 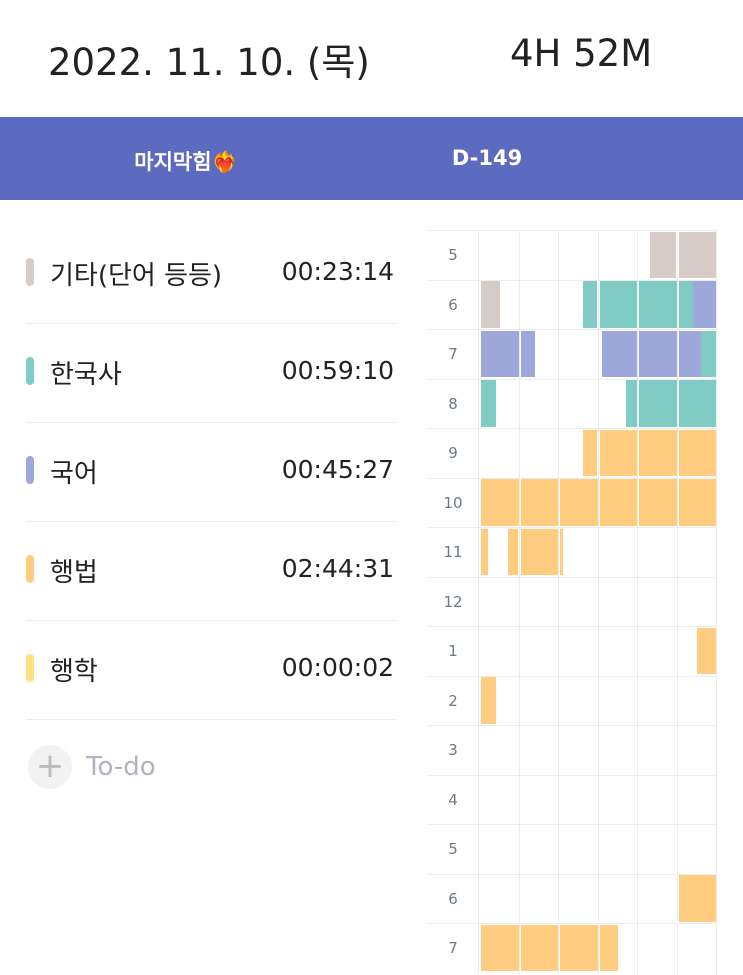 I want to click on hour-label: 2, so click(x=453, y=701).